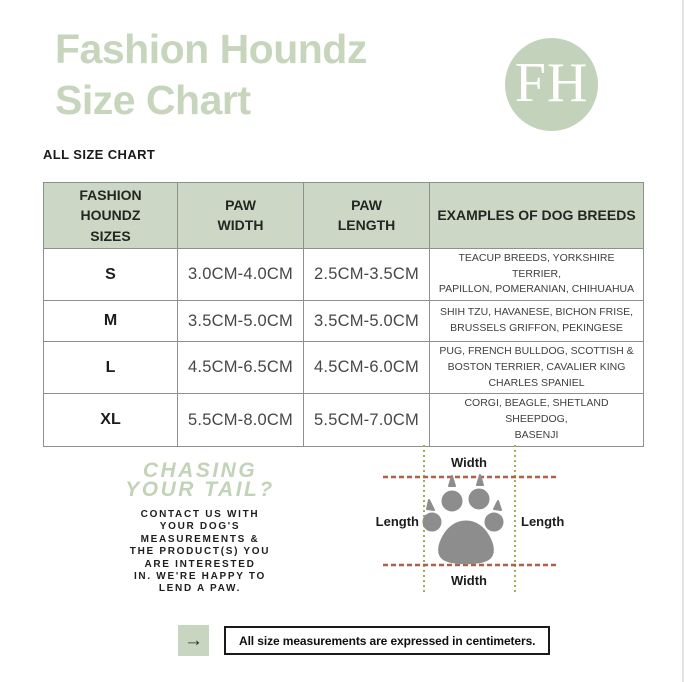 The width and height of the screenshot is (684, 682). What do you see at coordinates (110, 274) in the screenshot?
I see `size-cell: S` at bounding box center [110, 274].